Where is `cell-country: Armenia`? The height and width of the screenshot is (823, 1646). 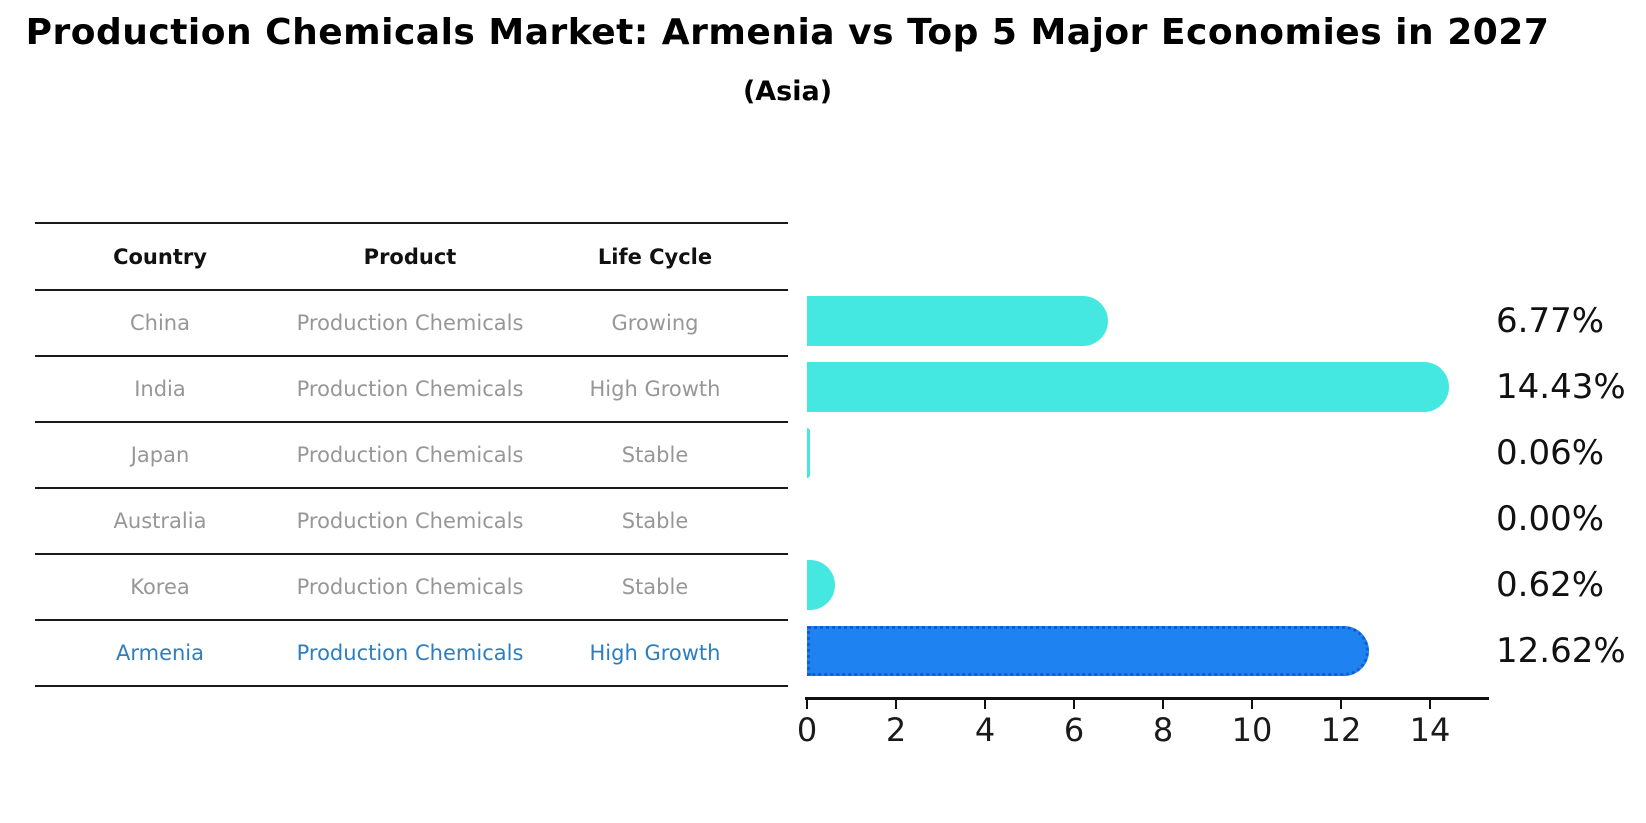
cell-country: Armenia is located at coordinates (160, 653).